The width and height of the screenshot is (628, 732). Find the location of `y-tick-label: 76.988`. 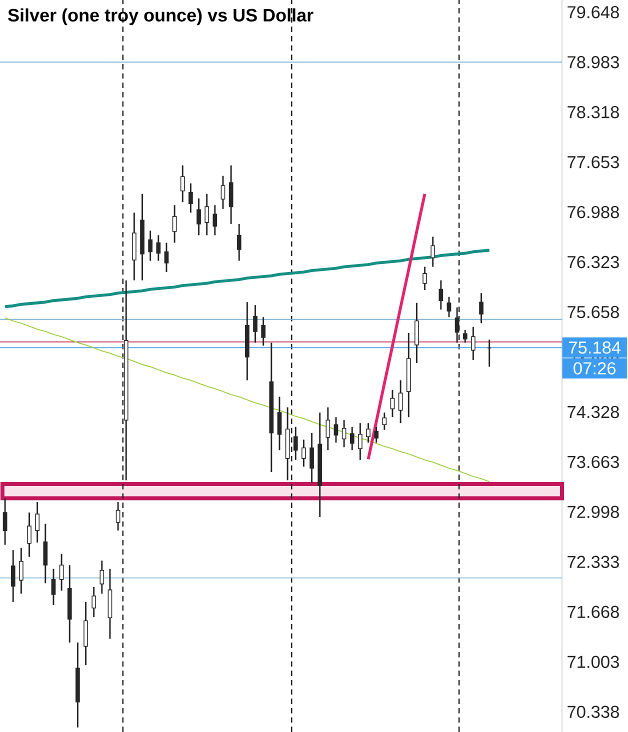

y-tick-label: 76.988 is located at coordinates (593, 212).